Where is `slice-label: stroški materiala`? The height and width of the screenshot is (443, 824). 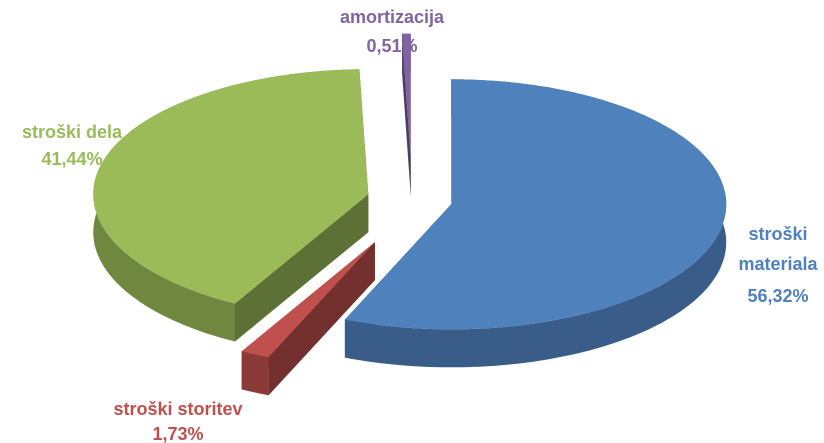 slice-label: stroški materiala is located at coordinates (778, 249).